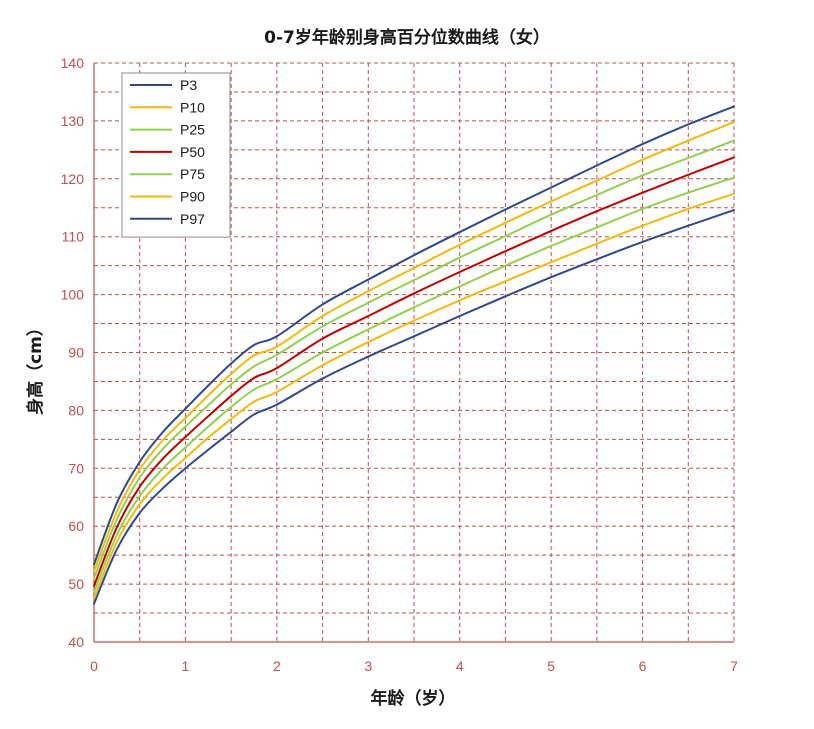 This screenshot has width=814, height=729. What do you see at coordinates (76, 468) in the screenshot?
I see `y-tick-label: 70` at bounding box center [76, 468].